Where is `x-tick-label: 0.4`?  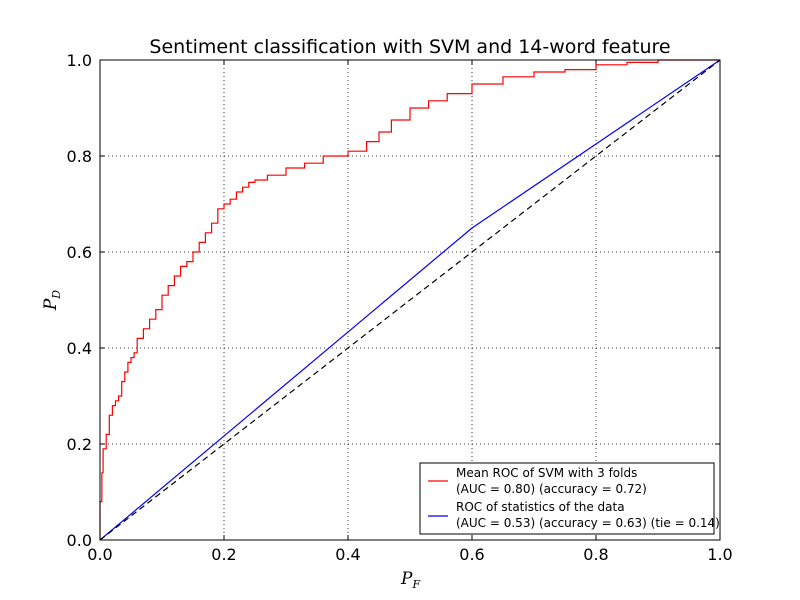
x-tick-label: 0.4 is located at coordinates (347, 554).